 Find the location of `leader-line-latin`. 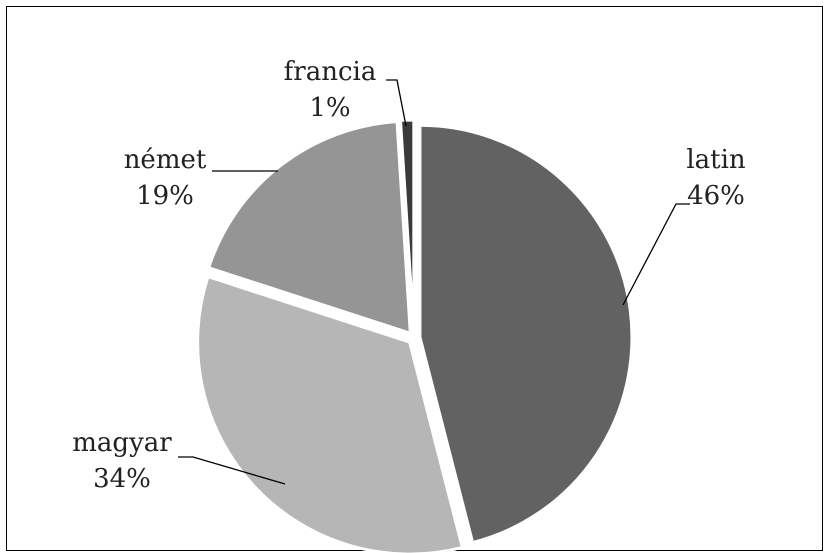

leader-line-latin is located at coordinates (656, 254).